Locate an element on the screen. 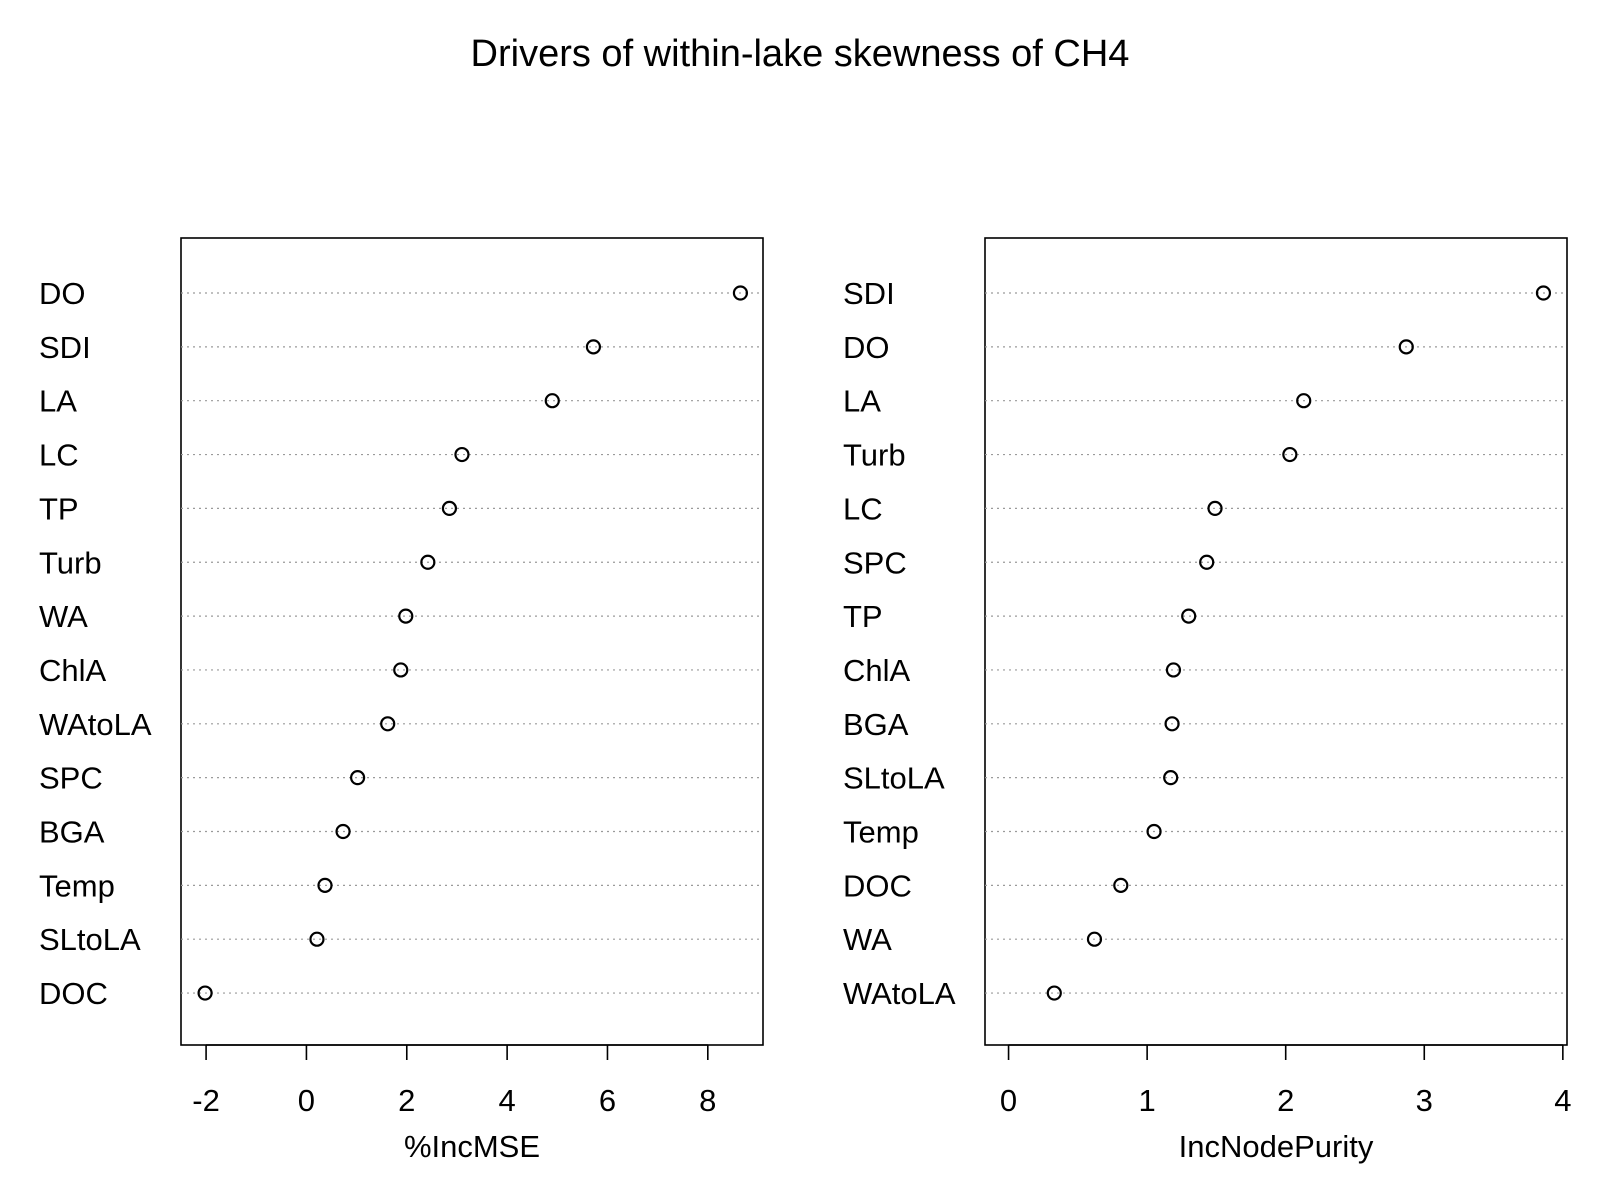  x-axis-title: %IncMSE is located at coordinates (472, 1146).